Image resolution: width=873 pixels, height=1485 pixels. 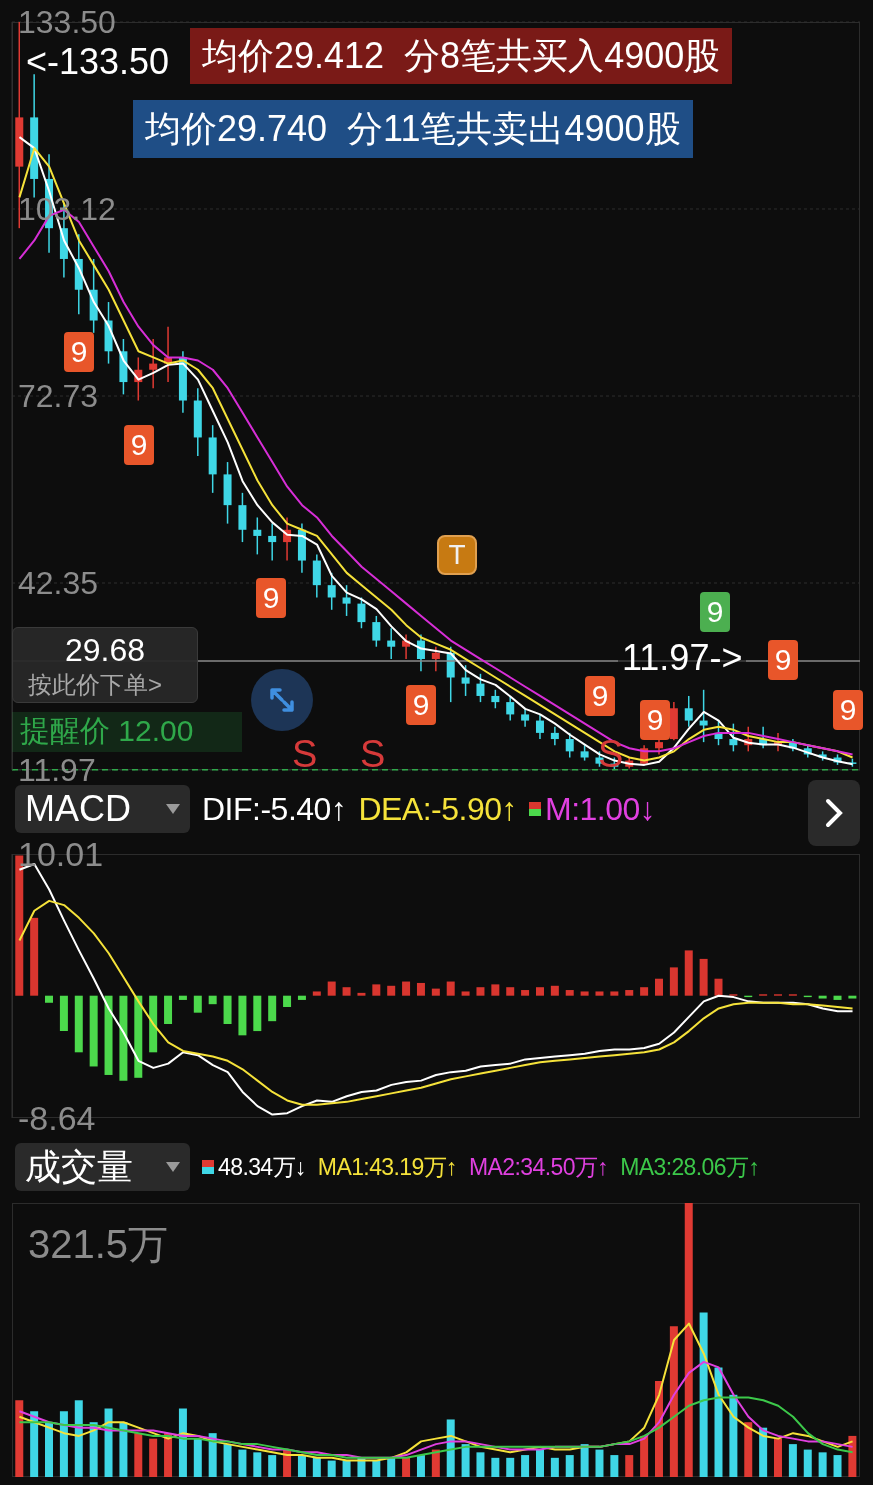 I want to click on annotation: 321.5万, so click(x=98, y=1244).